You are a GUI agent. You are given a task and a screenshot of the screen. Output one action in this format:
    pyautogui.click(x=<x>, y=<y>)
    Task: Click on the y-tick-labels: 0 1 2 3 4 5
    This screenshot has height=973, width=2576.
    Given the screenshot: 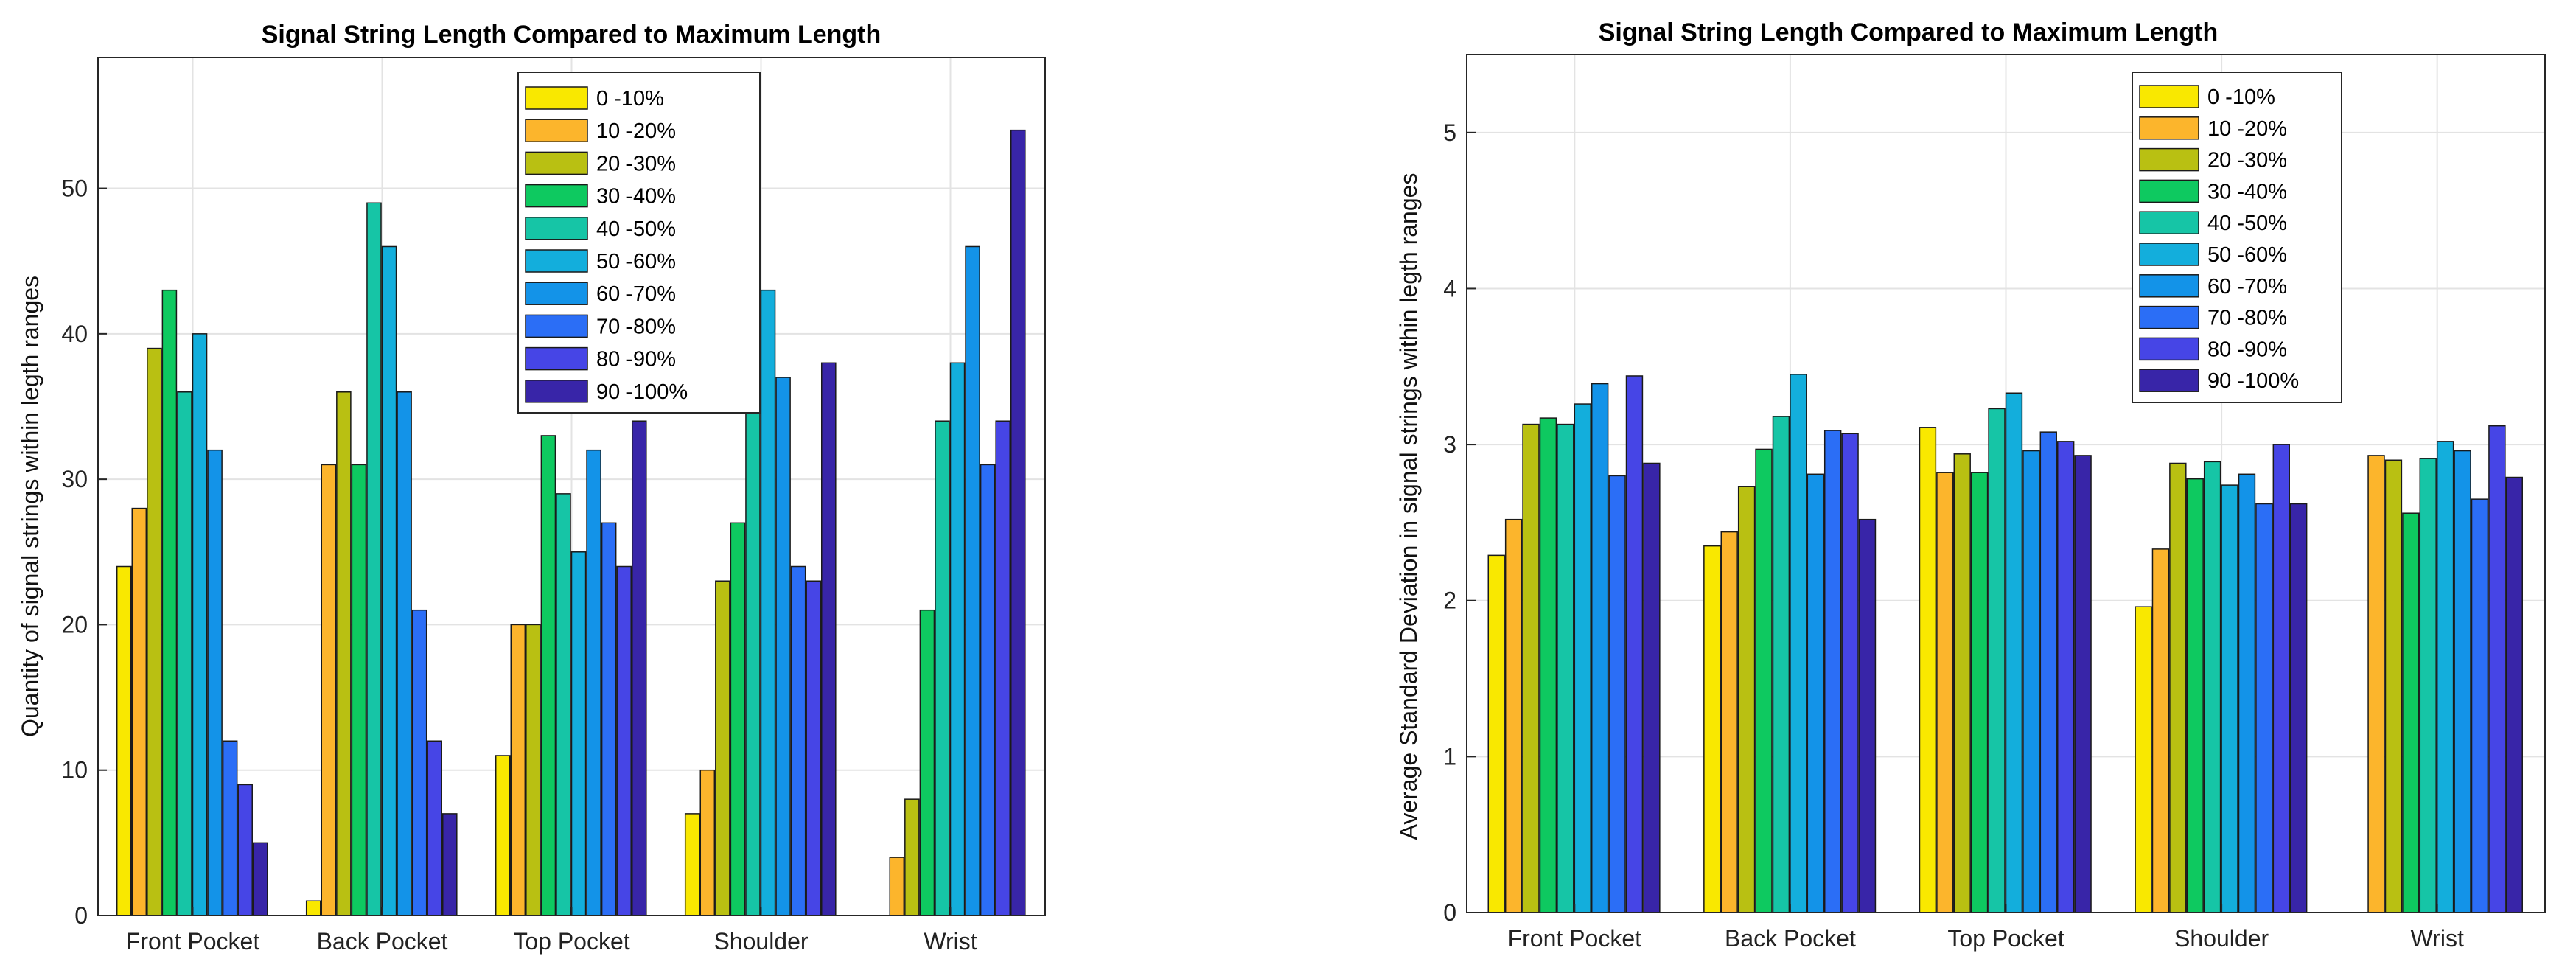 What is the action you would take?
    pyautogui.click(x=1459, y=522)
    